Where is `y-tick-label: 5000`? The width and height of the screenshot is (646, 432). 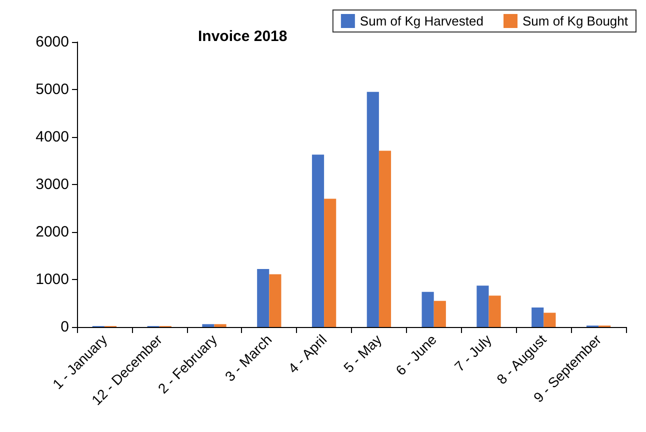
y-tick-label: 5000 is located at coordinates (52, 89).